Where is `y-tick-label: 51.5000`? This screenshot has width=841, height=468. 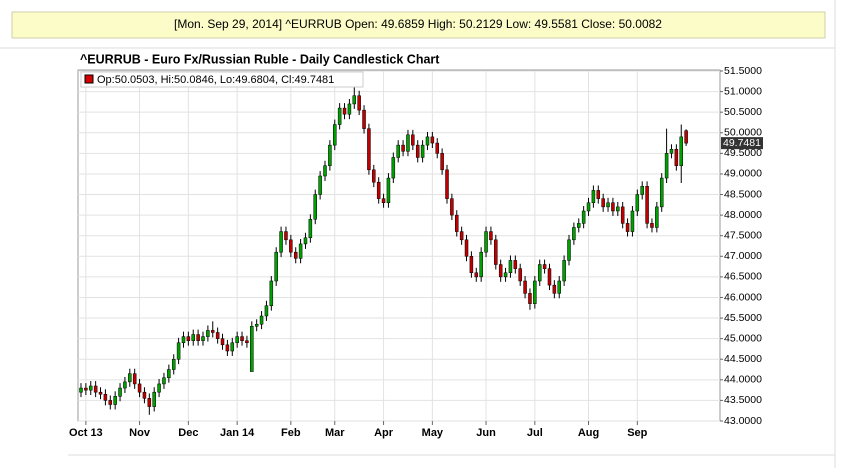 y-tick-label: 51.5000 is located at coordinates (743, 71).